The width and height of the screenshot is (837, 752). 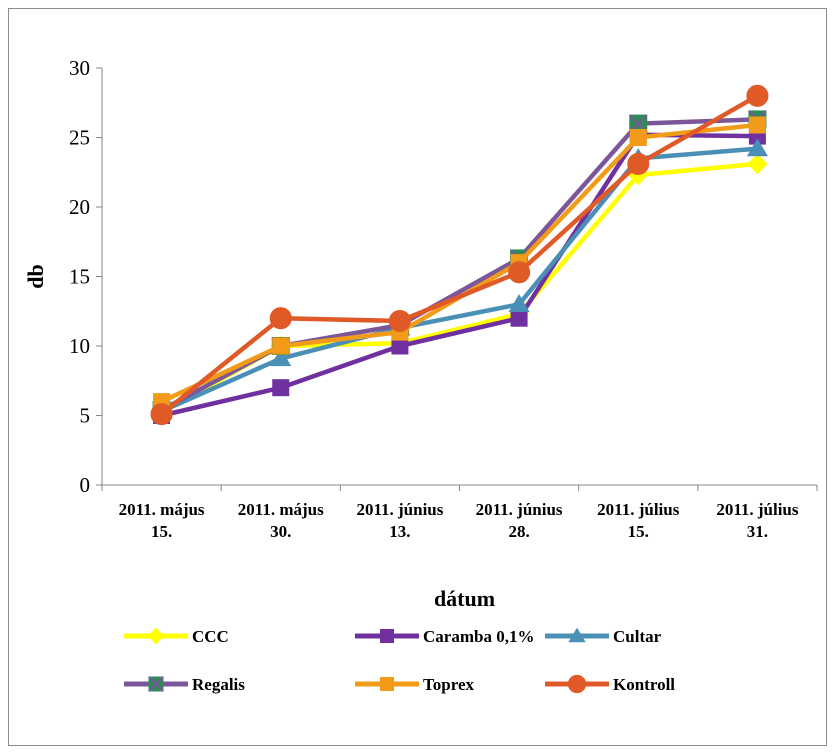 I want to click on x-tick-label-line2: 28., so click(x=518, y=531).